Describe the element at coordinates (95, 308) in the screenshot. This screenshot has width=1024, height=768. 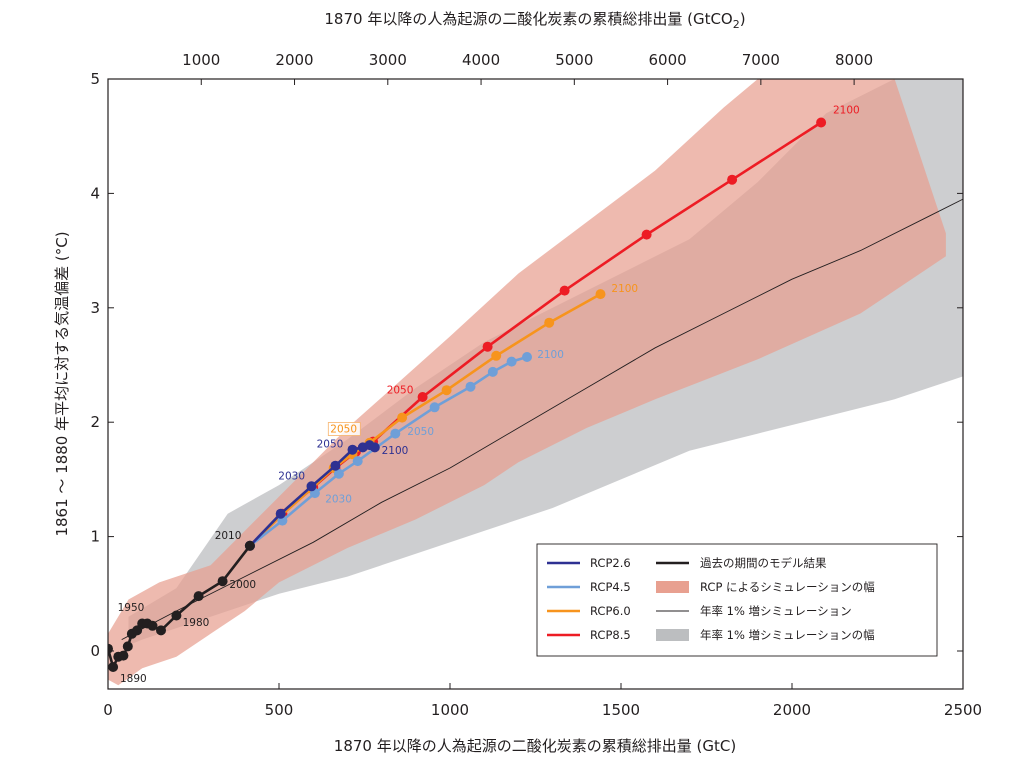
I see `y-tick-label: 3` at that location.